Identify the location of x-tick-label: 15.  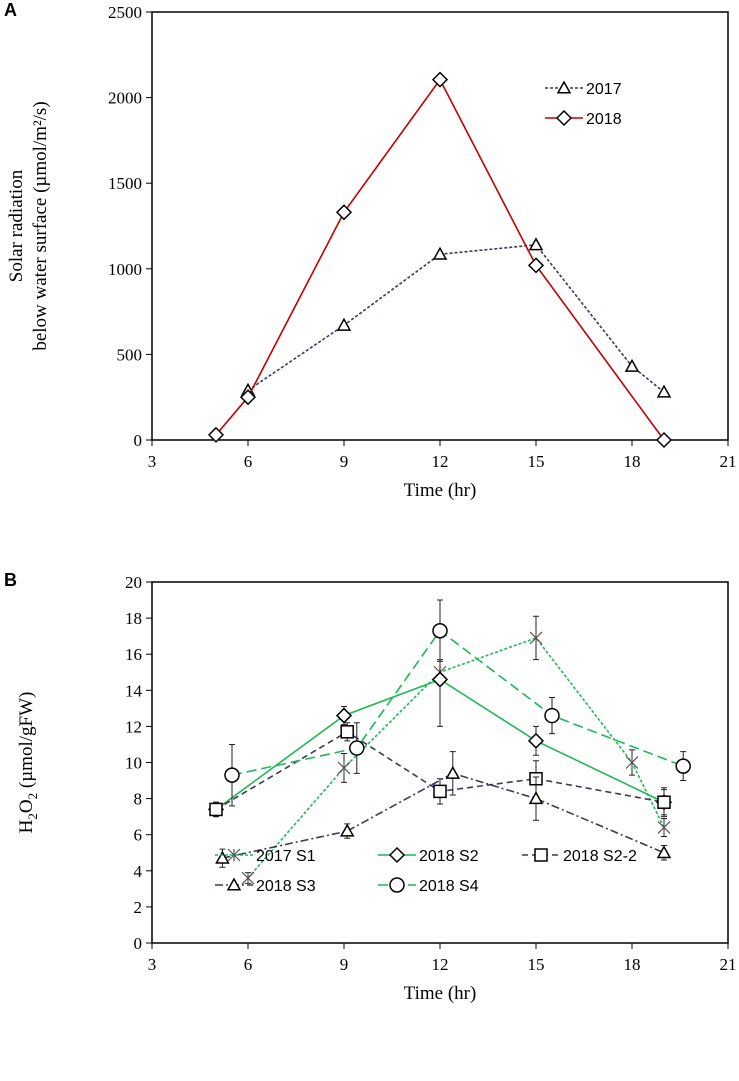
(536, 461).